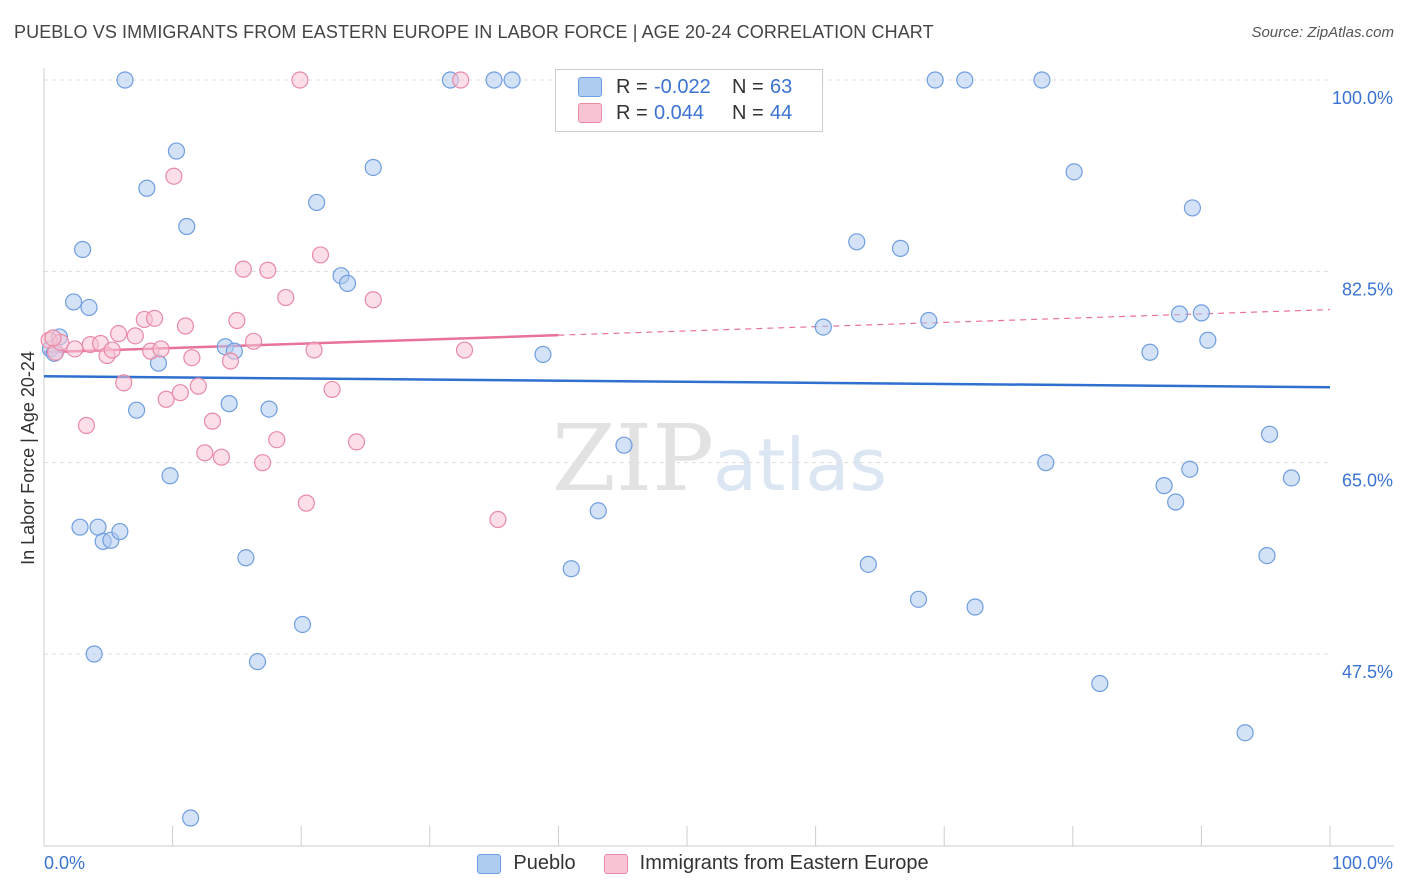  What do you see at coordinates (301, 343) in the screenshot?
I see `eastern-europe-trend-line` at bounding box center [301, 343].